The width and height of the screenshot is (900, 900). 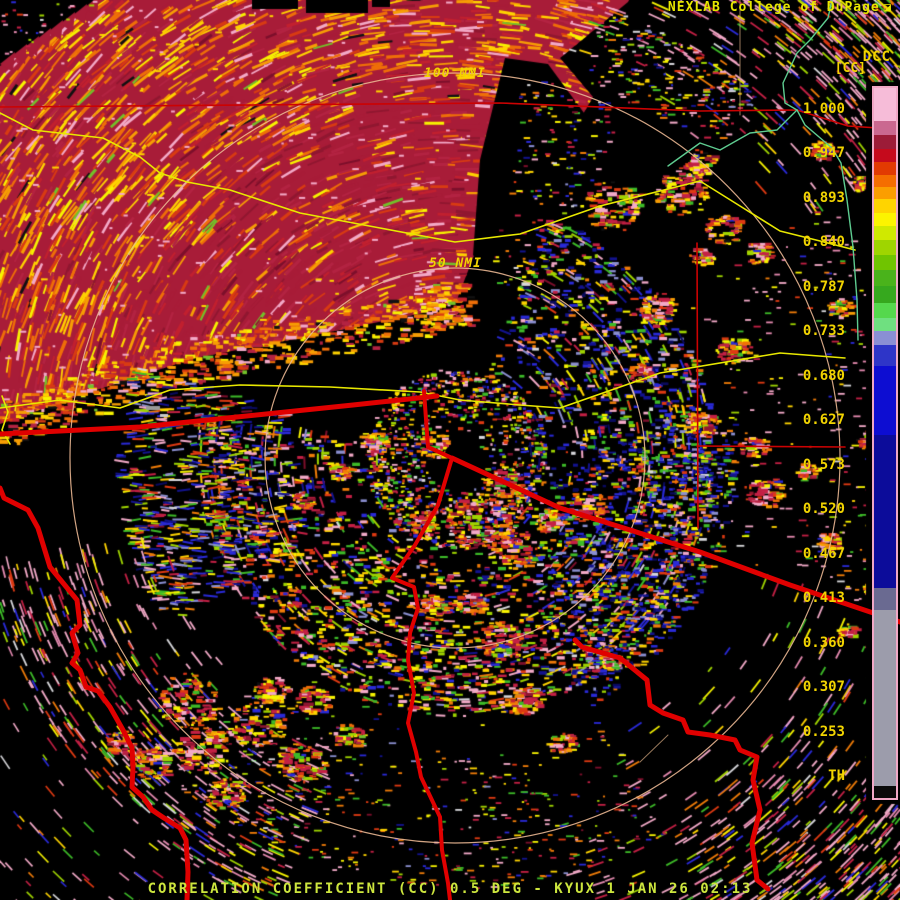 What do you see at coordinates (428, 181) in the screenshot?
I see `road-yellow-north` at bounding box center [428, 181].